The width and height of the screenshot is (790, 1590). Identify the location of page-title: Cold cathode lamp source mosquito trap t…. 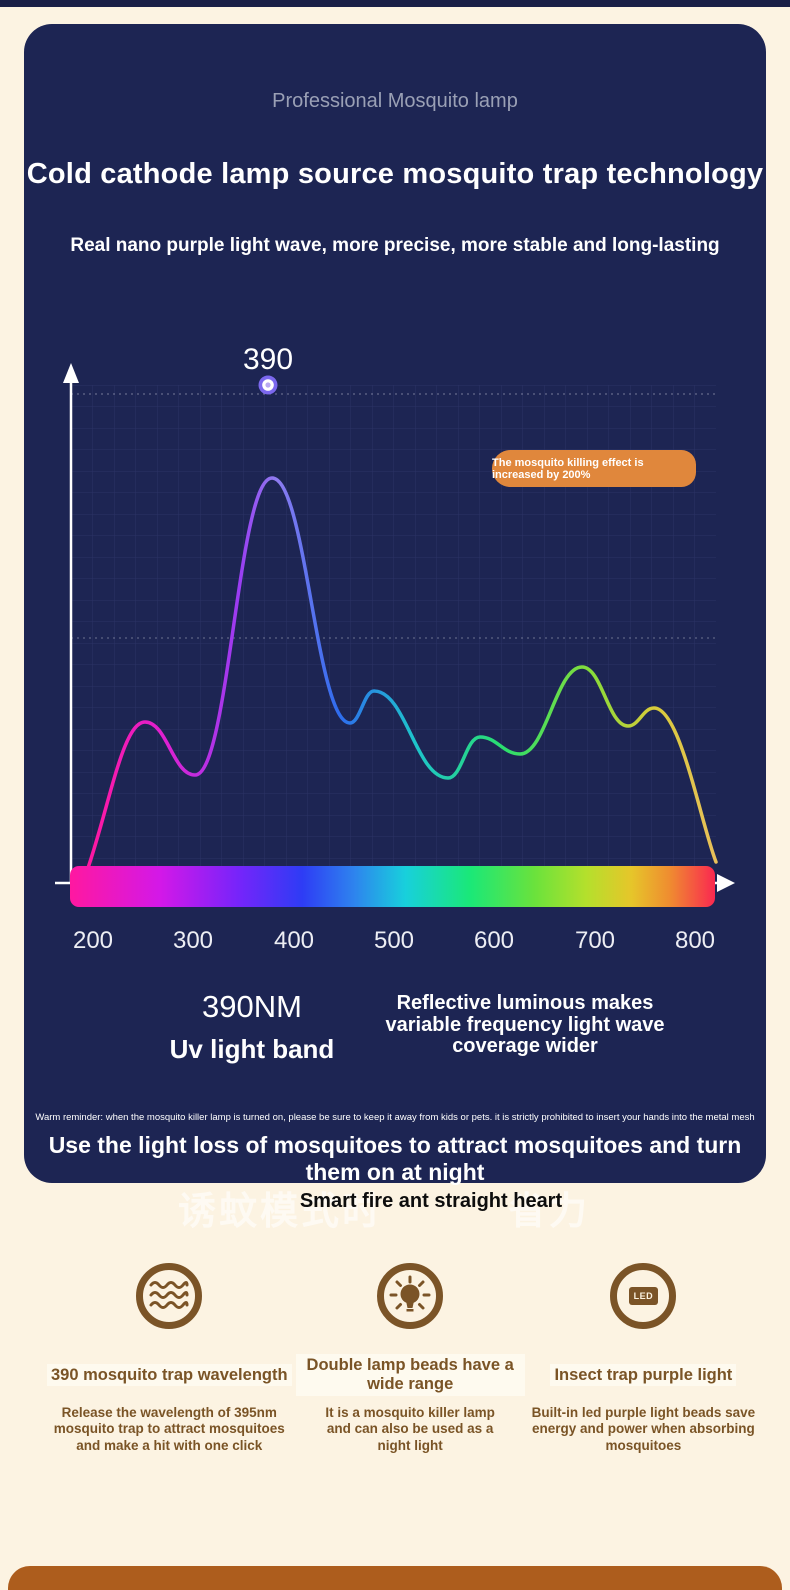
(395, 174).